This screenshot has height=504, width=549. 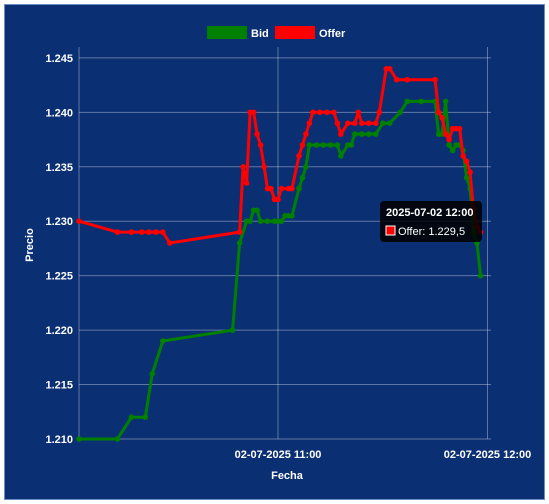 What do you see at coordinates (383, 455) in the screenshot?
I see `x-axis-ticks: 02-07-2025 11:00 02-07-2025 12:00` at bounding box center [383, 455].